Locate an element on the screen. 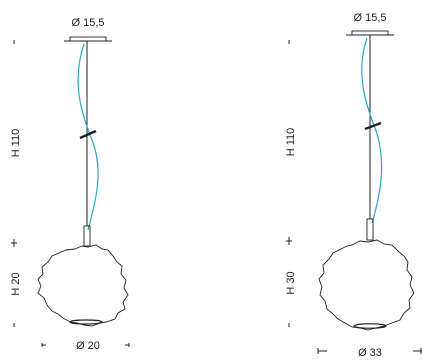 This screenshot has width=422, height=364. globe-diameter-label: Ø 20 is located at coordinates (88, 346).